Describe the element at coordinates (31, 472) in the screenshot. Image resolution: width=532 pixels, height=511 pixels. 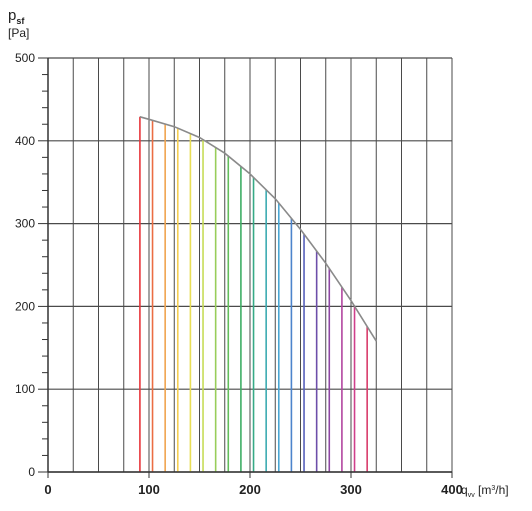
I see `y-tick-label: 0` at that location.